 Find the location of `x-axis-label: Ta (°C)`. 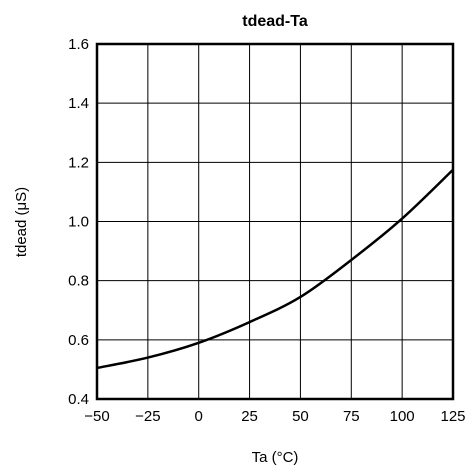

x-axis-label: Ta (°C) is located at coordinates (275, 457).